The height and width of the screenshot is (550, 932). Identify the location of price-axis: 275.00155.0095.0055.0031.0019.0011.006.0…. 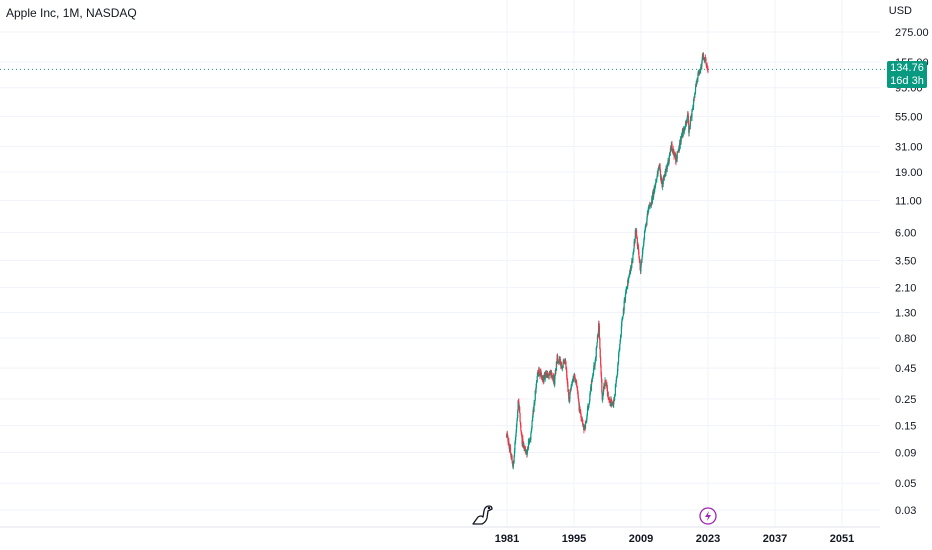
(912, 272).